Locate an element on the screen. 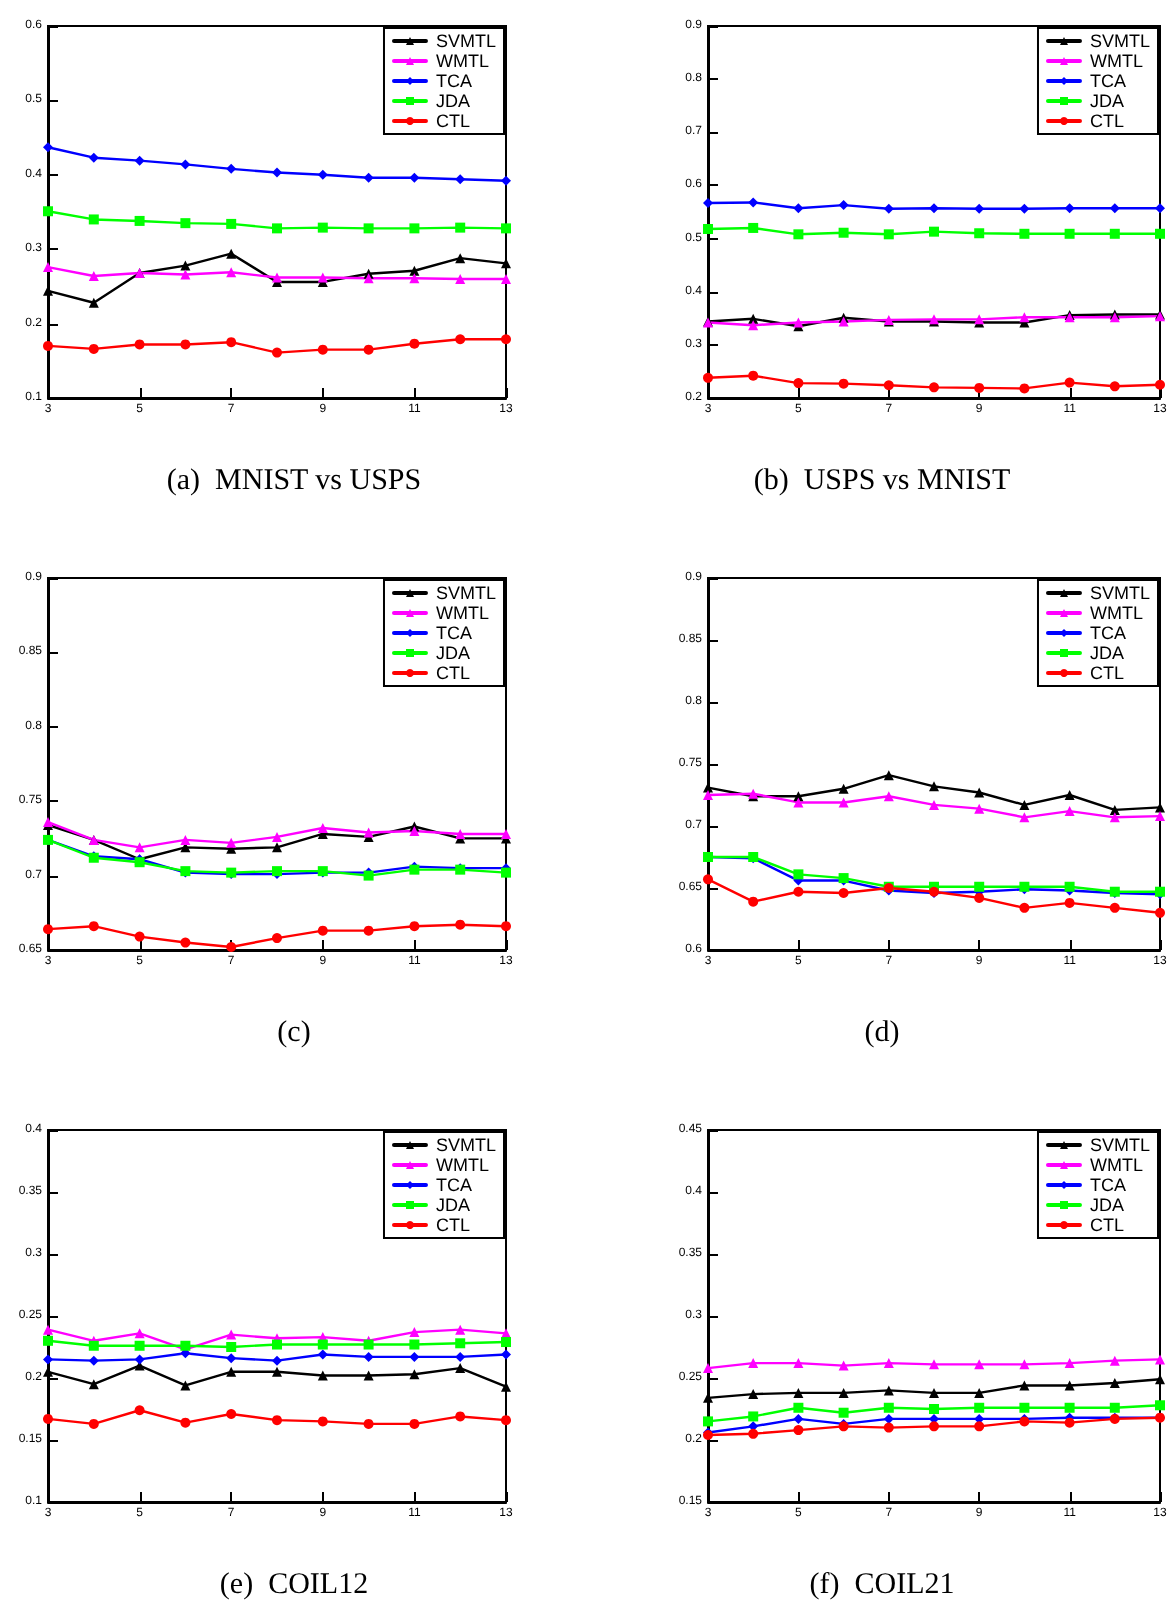 This screenshot has width=1176, height=1622. text: (d) is located at coordinates (882, 1033).